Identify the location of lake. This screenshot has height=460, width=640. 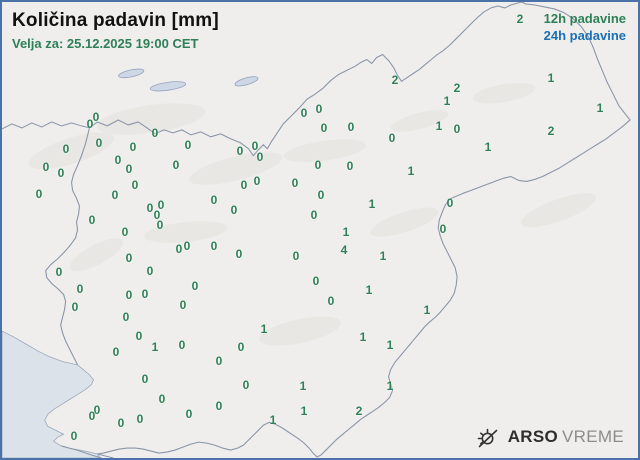
(188, 80).